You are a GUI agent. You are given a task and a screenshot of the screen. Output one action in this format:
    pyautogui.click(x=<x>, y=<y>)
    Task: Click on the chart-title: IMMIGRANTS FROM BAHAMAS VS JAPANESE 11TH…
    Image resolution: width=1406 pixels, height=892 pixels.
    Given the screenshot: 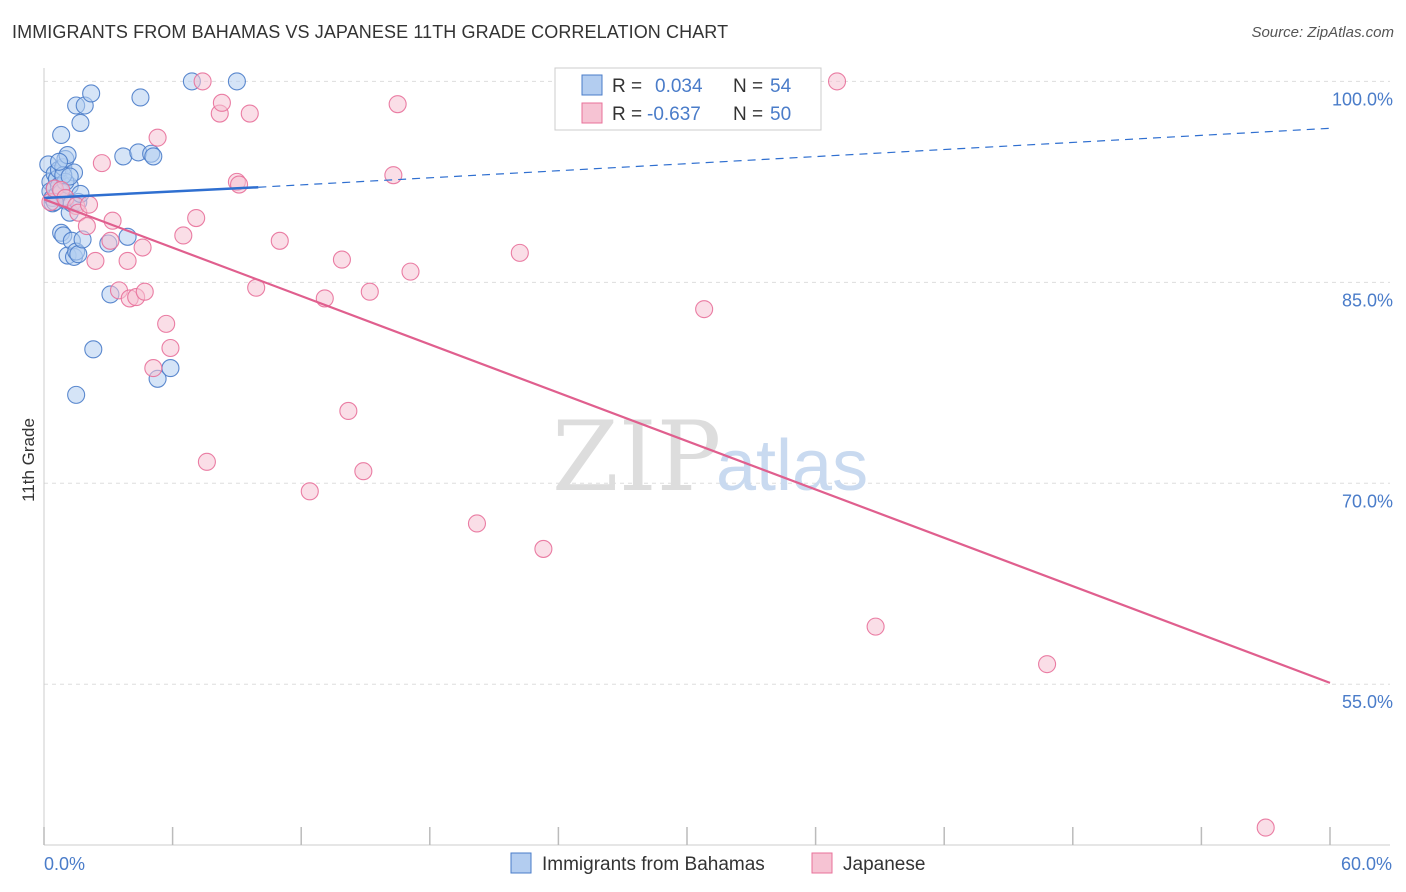 What is the action you would take?
    pyautogui.click(x=370, y=32)
    